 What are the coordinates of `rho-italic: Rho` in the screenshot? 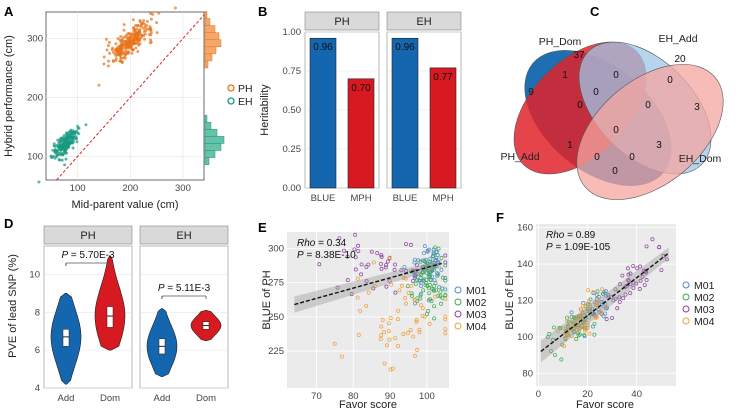 It's located at (306, 243).